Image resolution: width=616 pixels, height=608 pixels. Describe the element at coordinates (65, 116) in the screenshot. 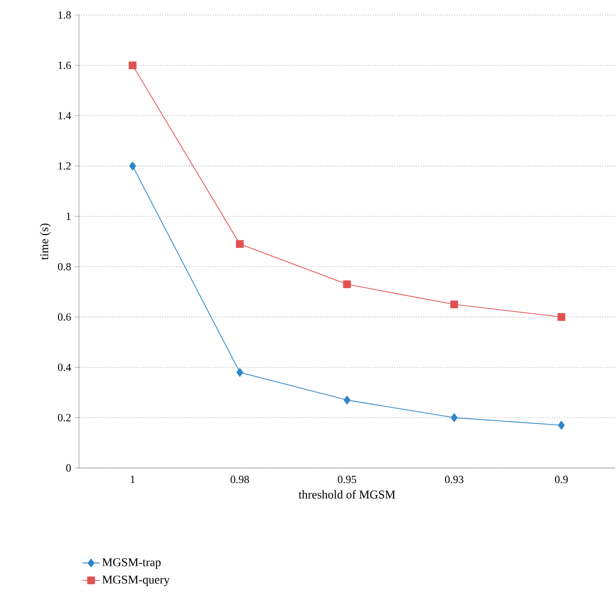

I see `y-tick-label: 1.4` at that location.